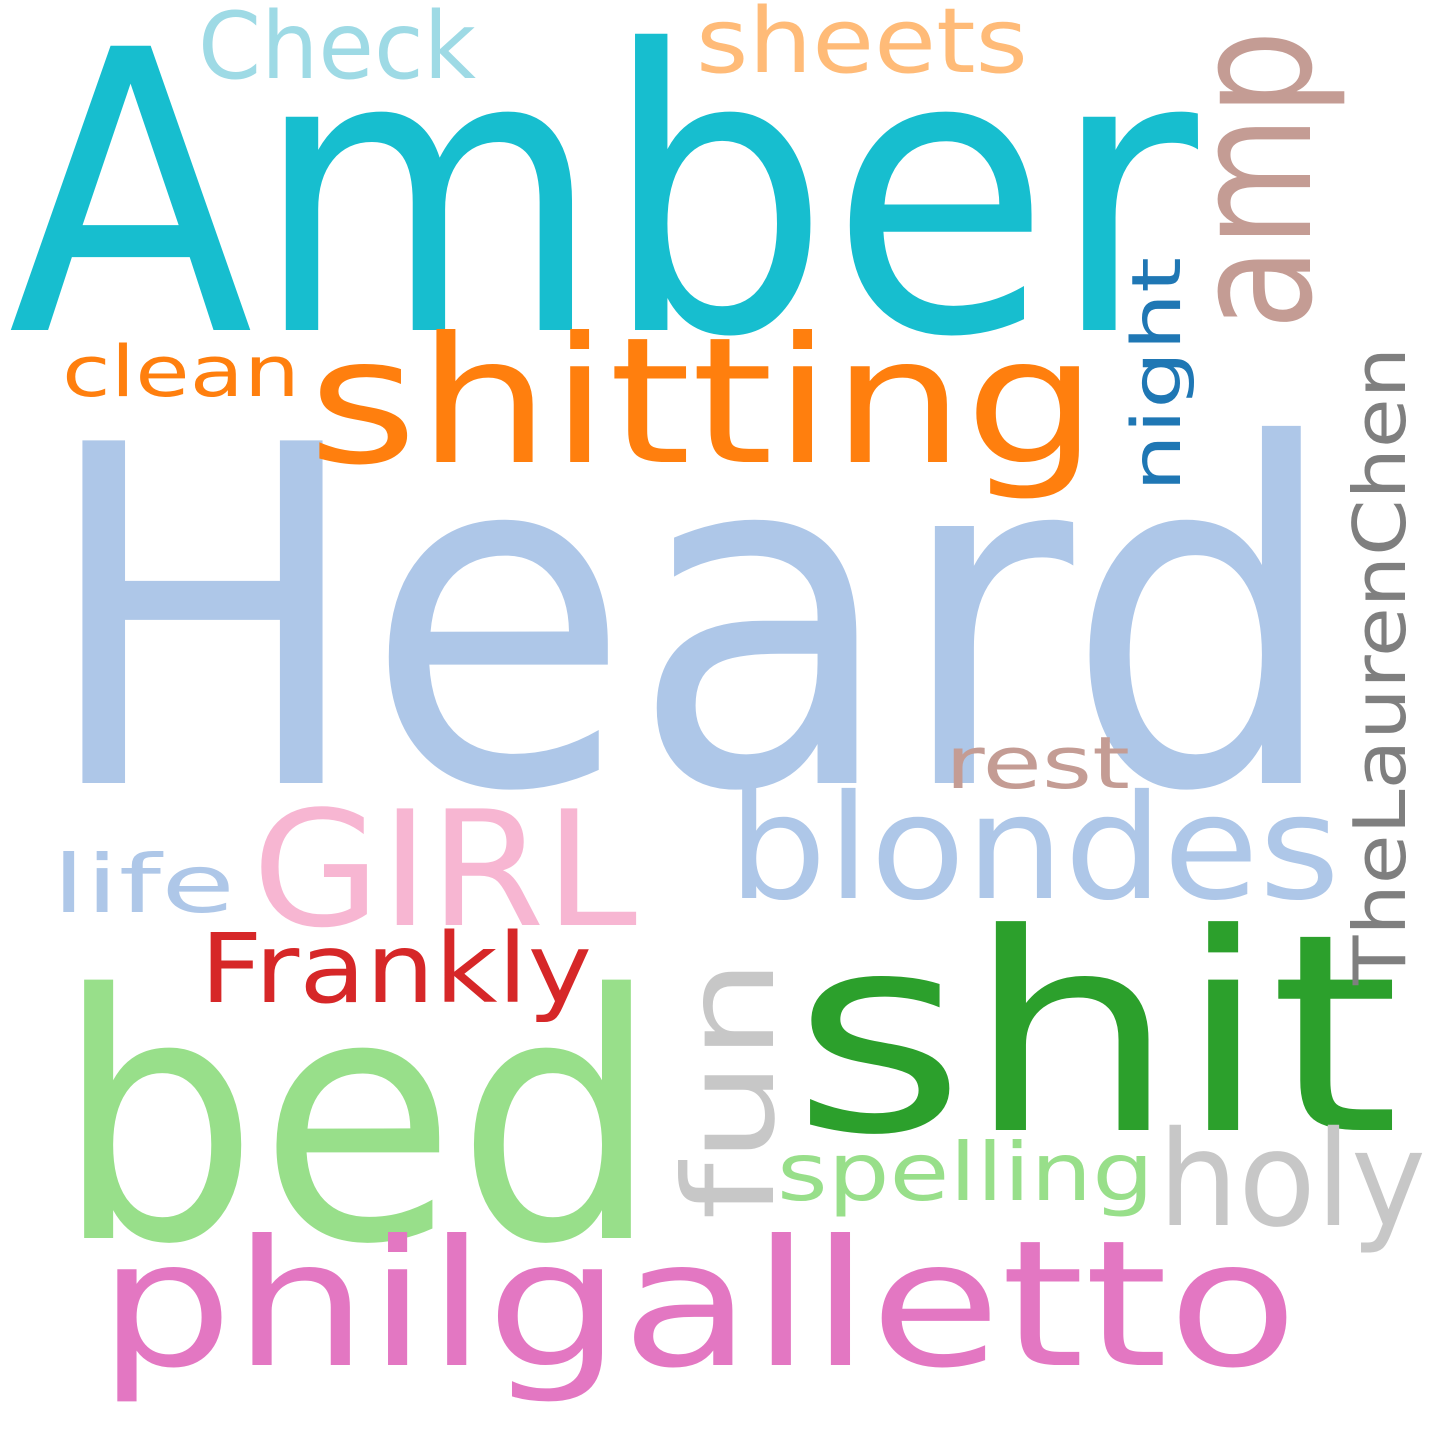 The image size is (1440, 1440). Describe the element at coordinates (181, 372) in the screenshot. I see `word-clean: clean` at that location.